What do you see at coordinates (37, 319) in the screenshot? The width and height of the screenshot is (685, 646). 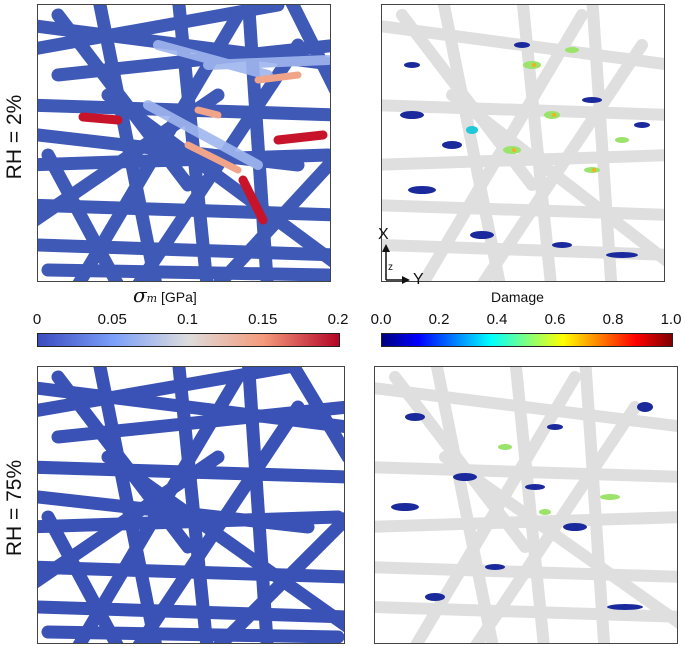 I see `stress-colorbar-tick-label: 0` at bounding box center [37, 319].